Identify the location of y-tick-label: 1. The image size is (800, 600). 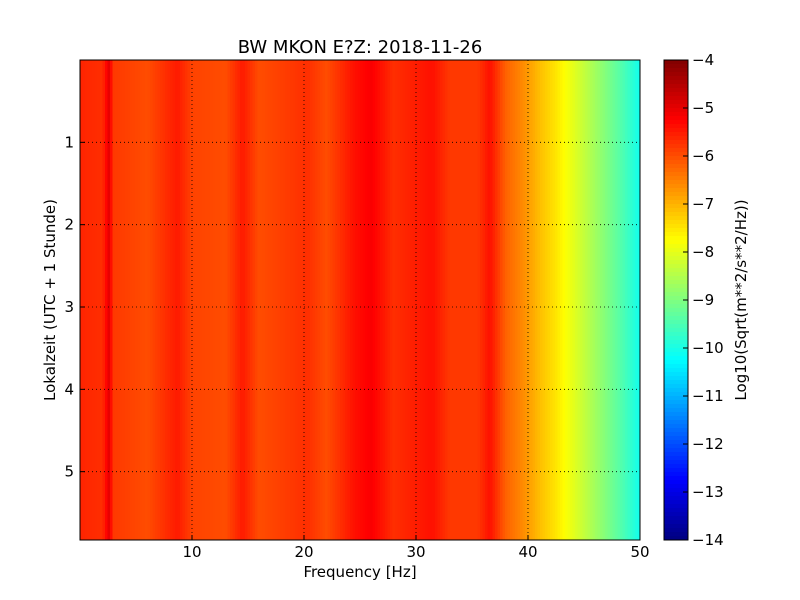
(69, 142).